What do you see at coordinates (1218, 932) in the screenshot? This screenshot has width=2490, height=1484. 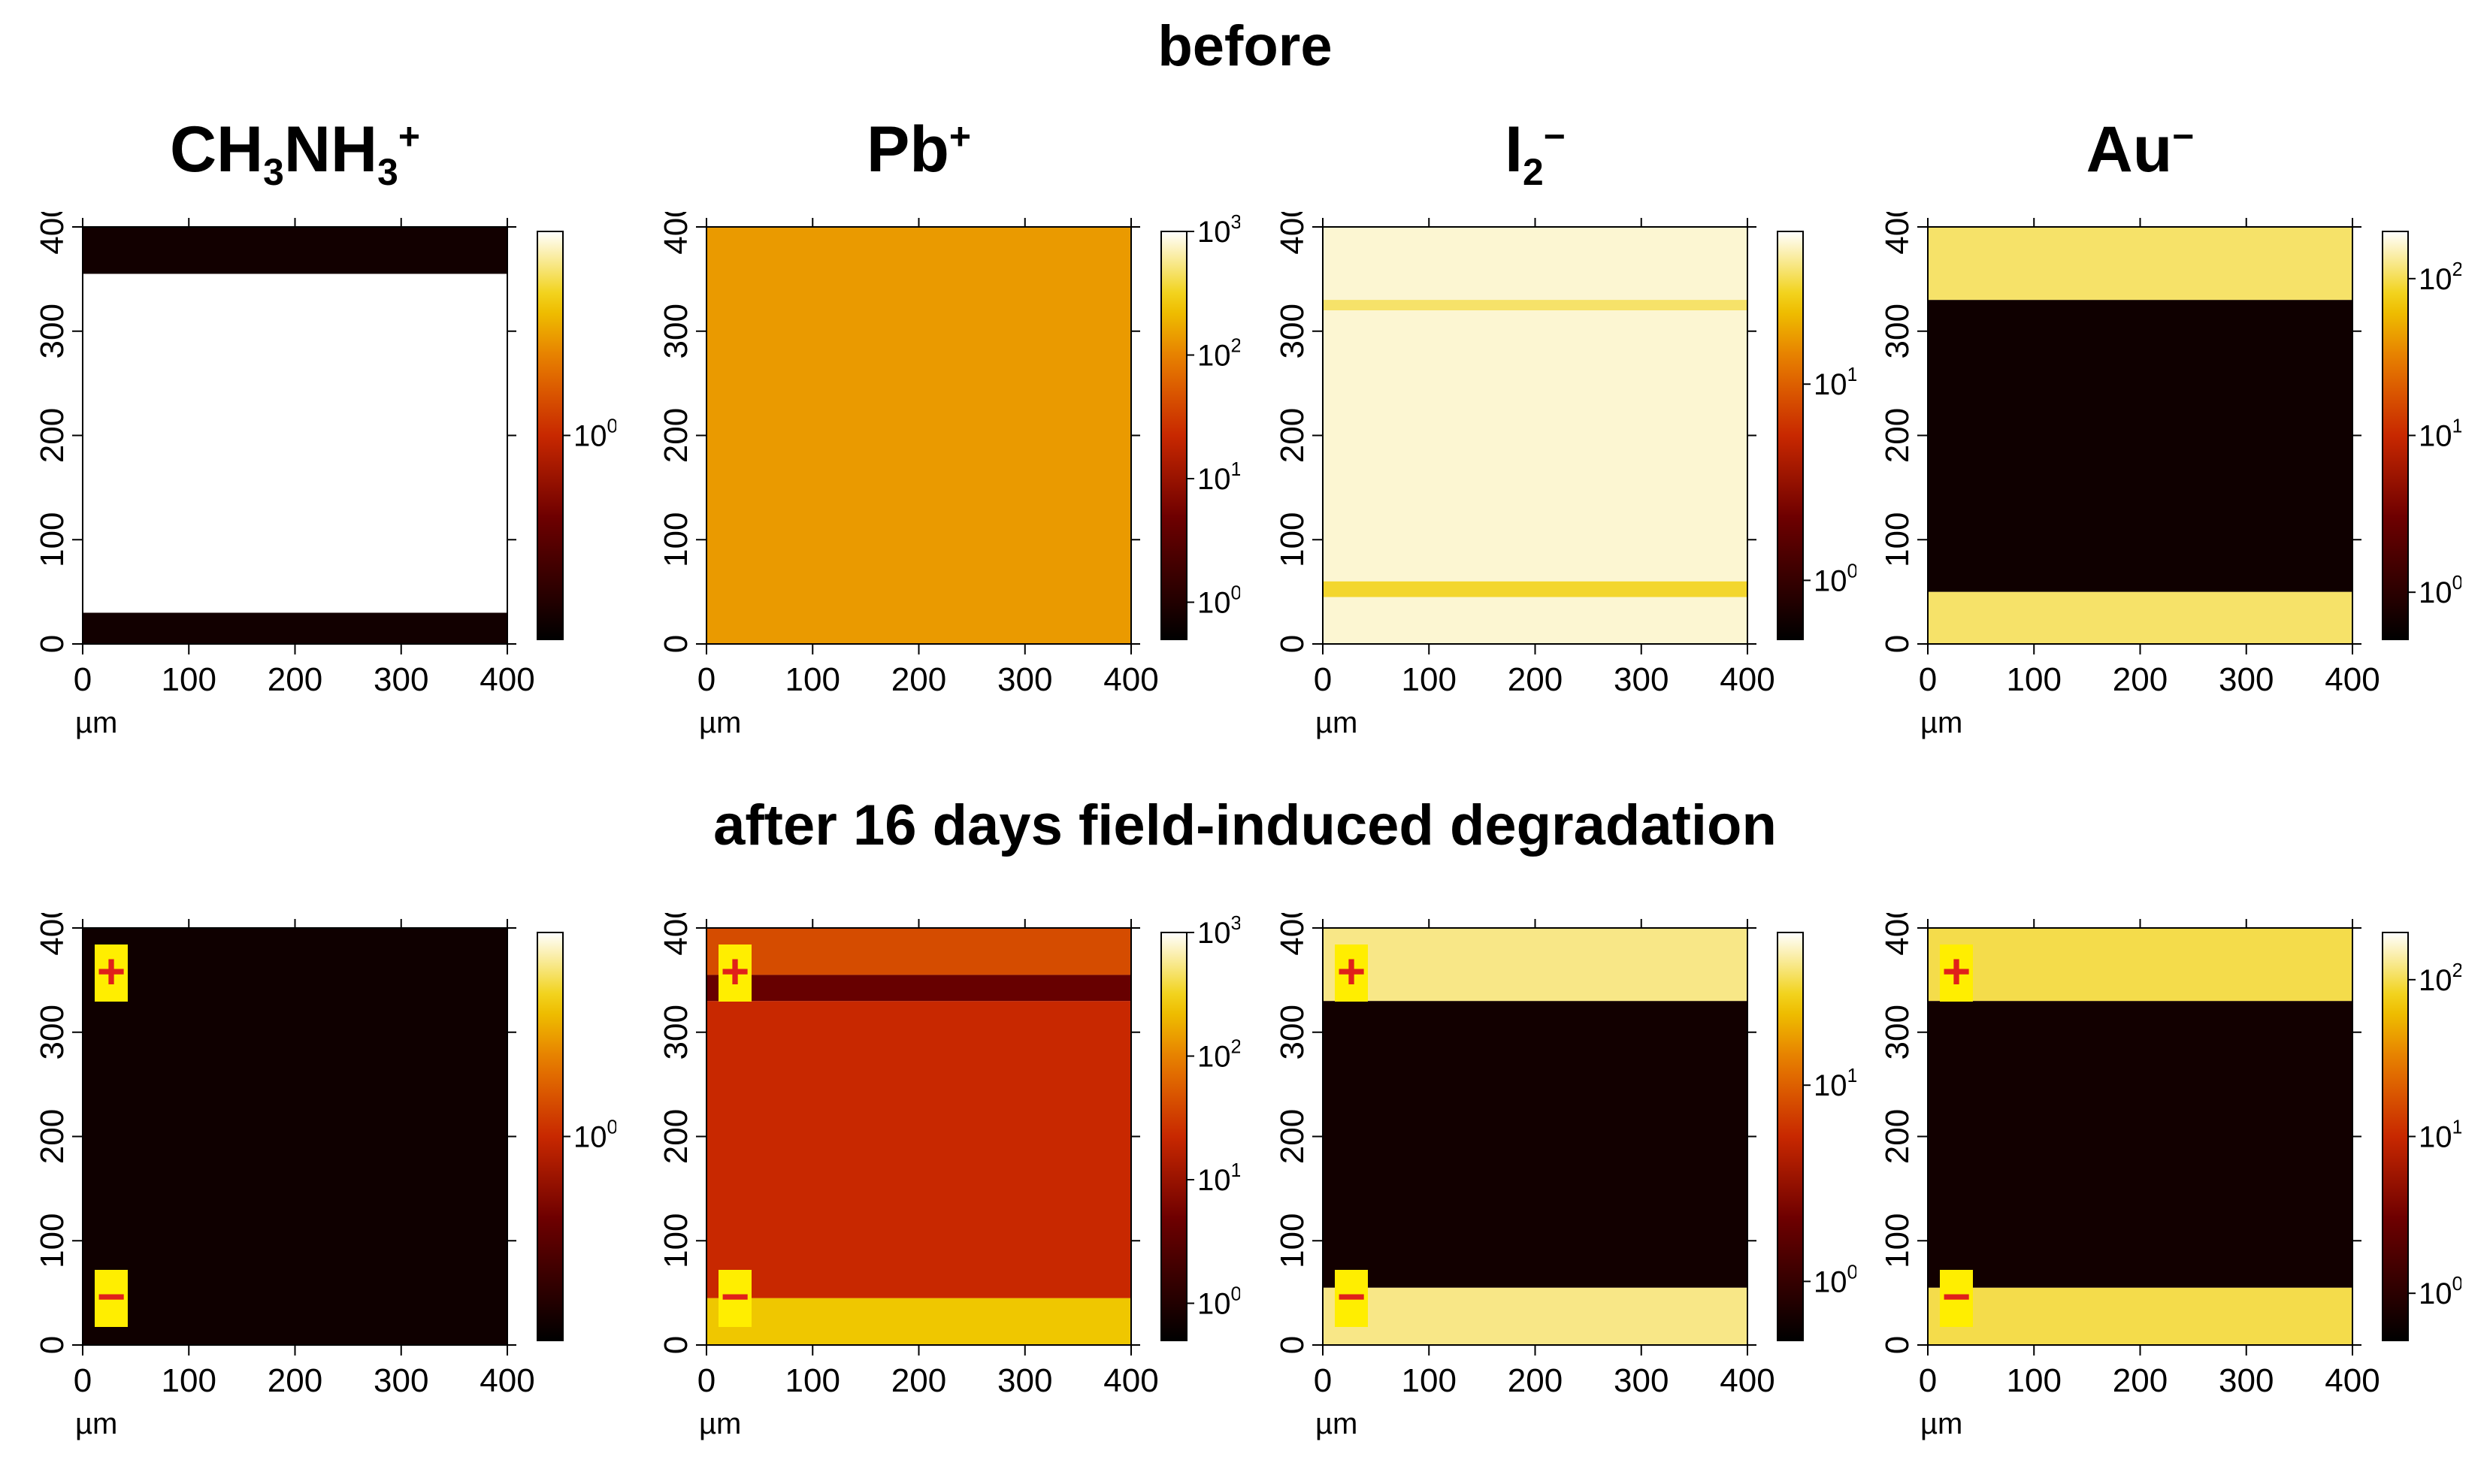 I see `colorbar-label: 10³` at bounding box center [1218, 932].